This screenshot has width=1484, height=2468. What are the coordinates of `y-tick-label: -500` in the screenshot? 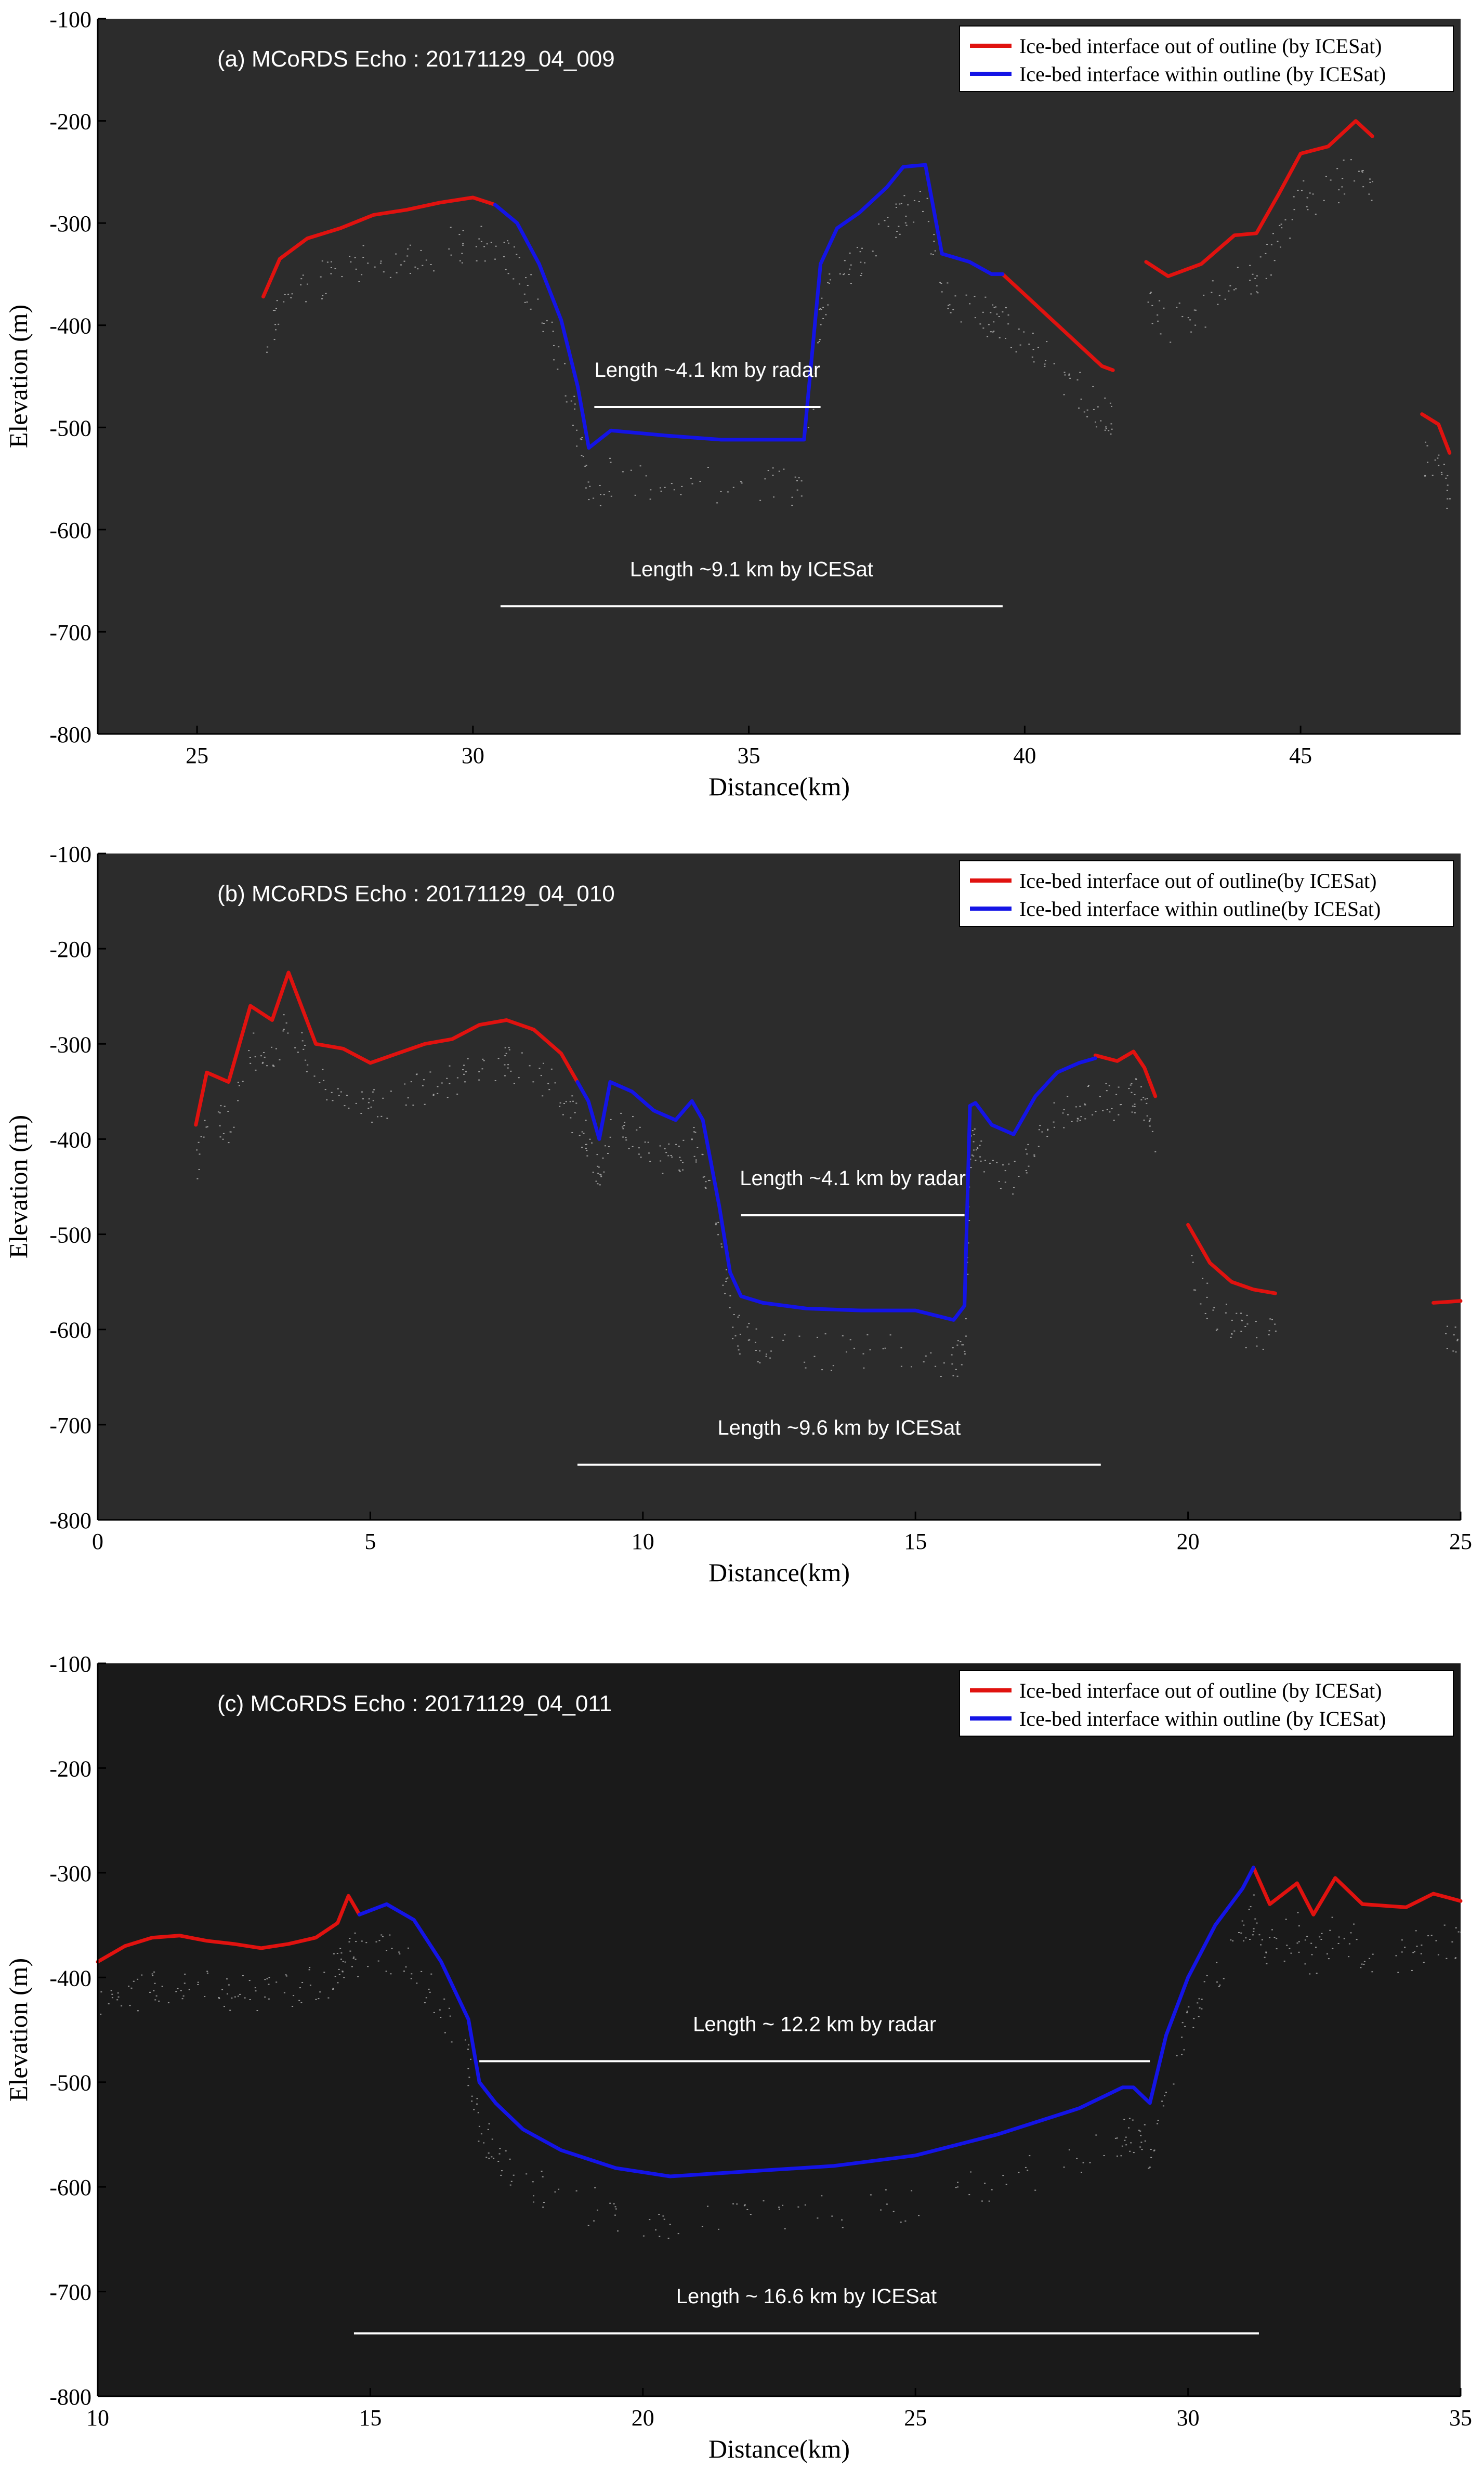 It's located at (70, 2083).